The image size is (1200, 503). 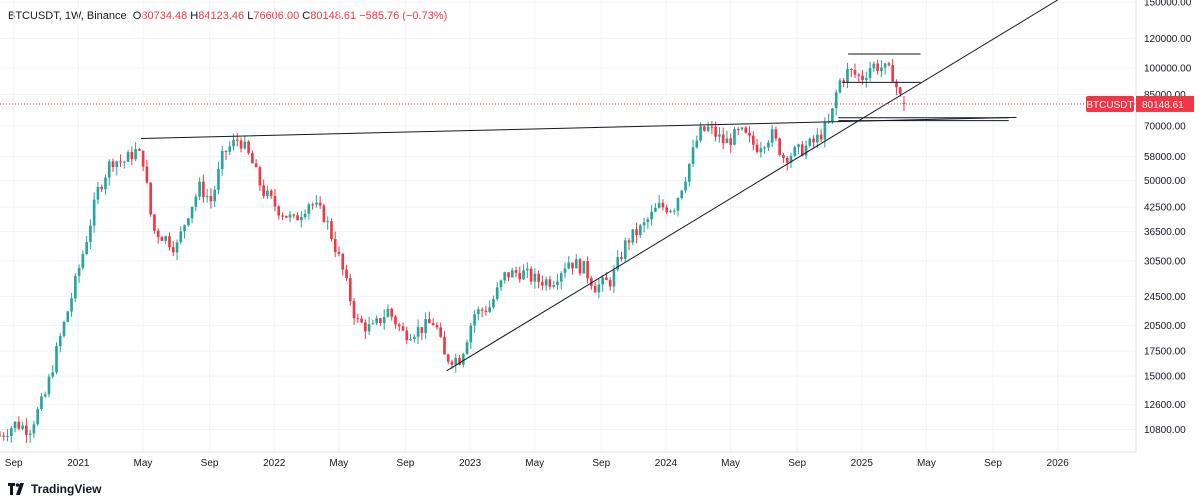 I want to click on change-value: −585.76 (−0.73%), so click(x=403, y=16).